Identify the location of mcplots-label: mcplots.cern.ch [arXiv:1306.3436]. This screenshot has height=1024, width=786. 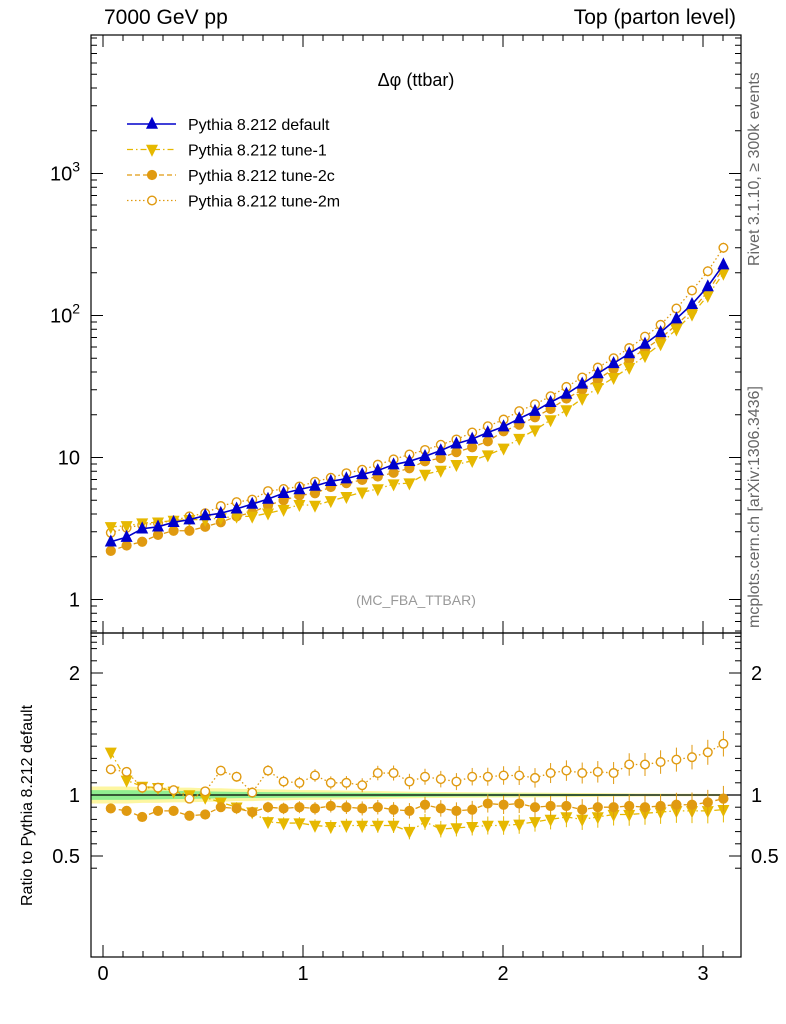
(754, 507).